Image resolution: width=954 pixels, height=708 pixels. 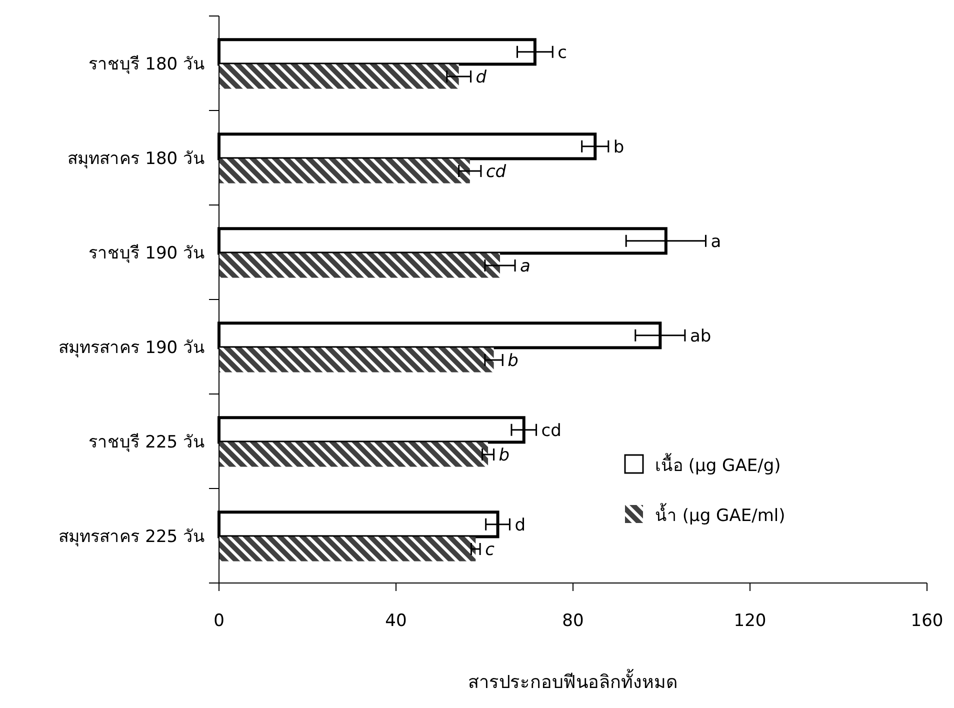 What do you see at coordinates (131, 536) in the screenshot?
I see `y-tick-label: สมุทรสาคร 225 วัน` at bounding box center [131, 536].